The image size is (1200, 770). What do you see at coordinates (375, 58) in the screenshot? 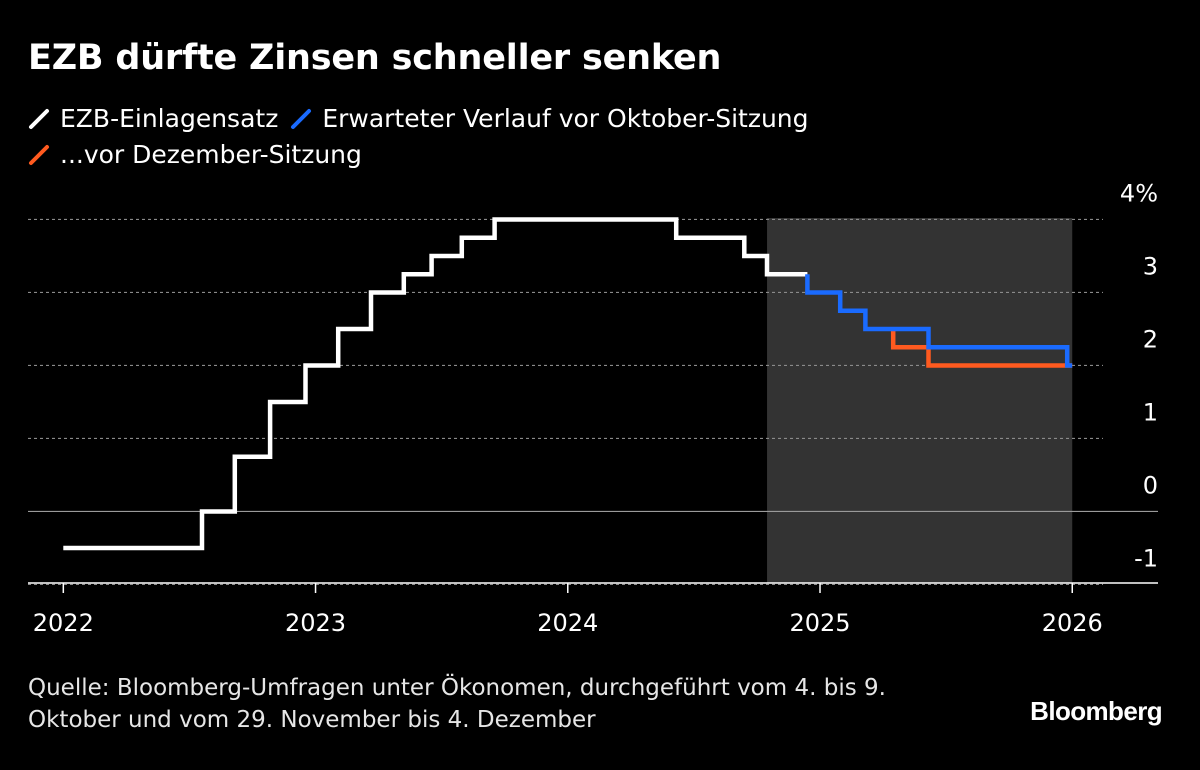
I see `chart-title: EZB dürfte Zinsen schneller senken` at bounding box center [375, 58].